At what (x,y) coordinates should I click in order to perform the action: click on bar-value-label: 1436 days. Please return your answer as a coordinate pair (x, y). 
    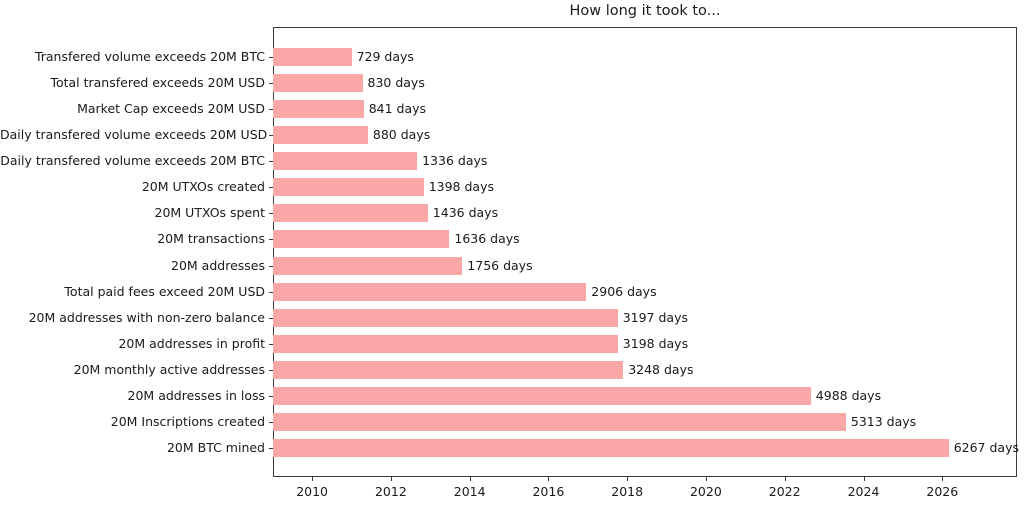
    Looking at the image, I should click on (465, 213).